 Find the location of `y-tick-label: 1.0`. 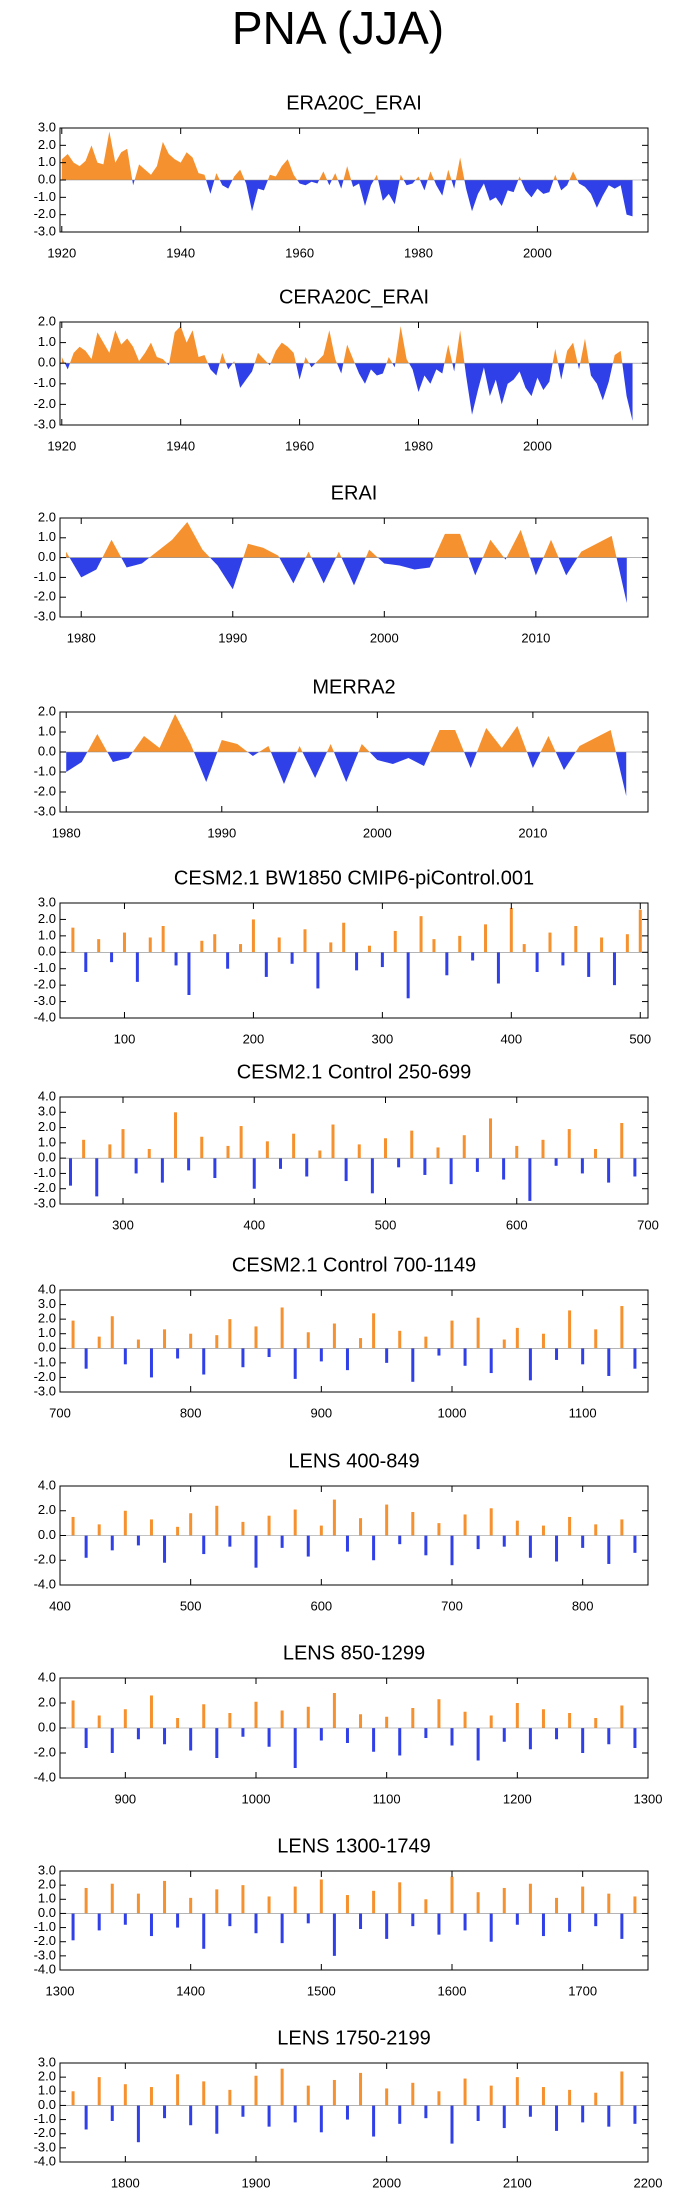

y-tick-label: 1.0 is located at coordinates (47, 161).